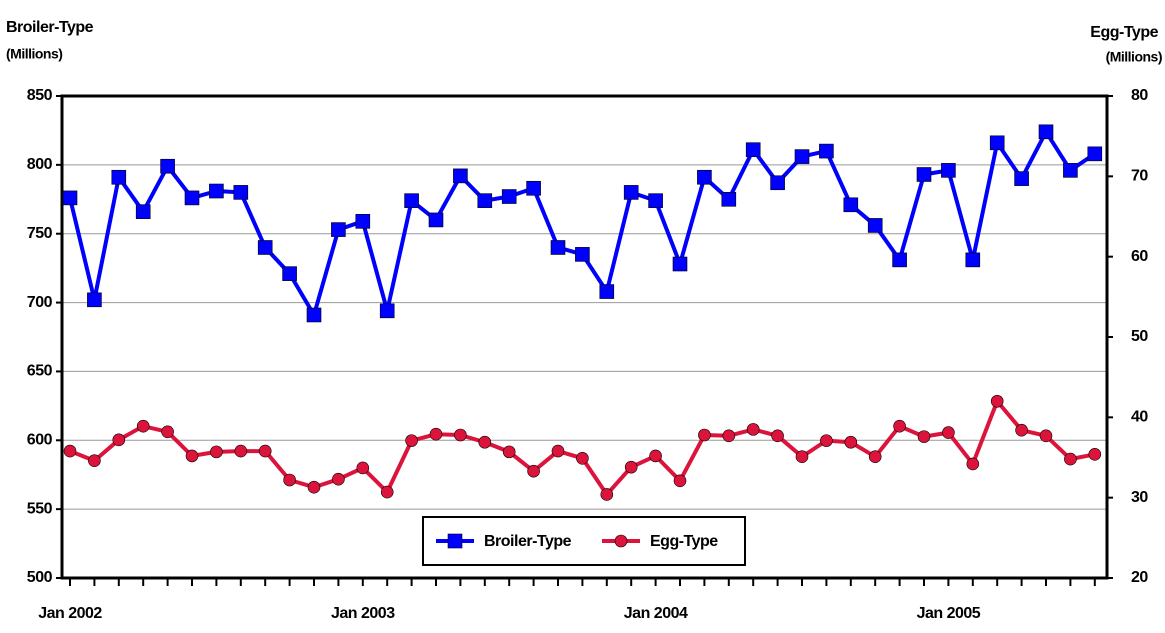  What do you see at coordinates (50, 27) in the screenshot?
I see `y-axis-label: Broiler-Type` at bounding box center [50, 27].